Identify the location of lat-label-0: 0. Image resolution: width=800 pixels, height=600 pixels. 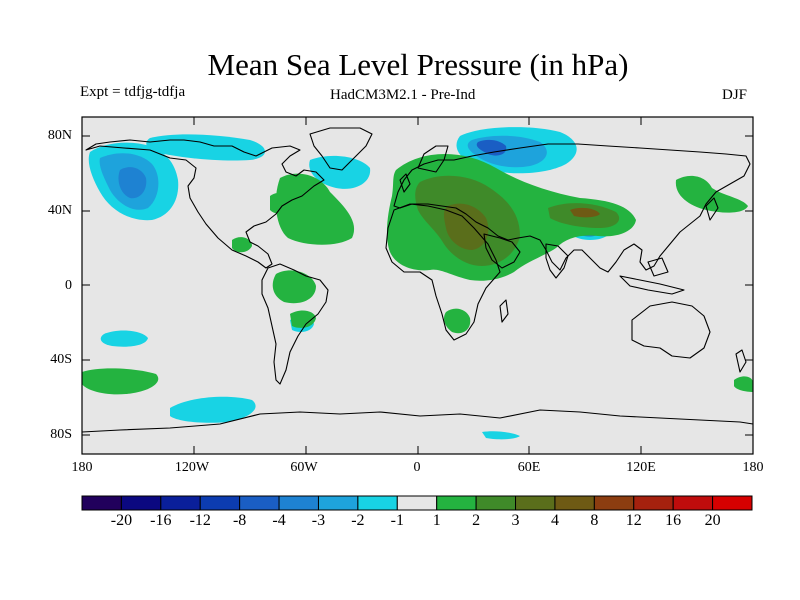
(68, 285).